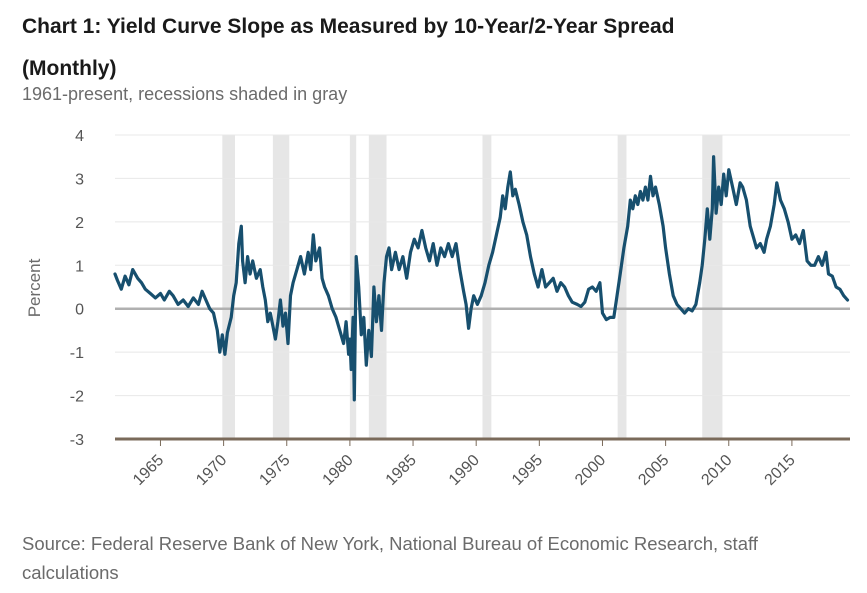 The height and width of the screenshot is (593, 867). I want to click on y-axis-title: Percent, so click(34, 287).